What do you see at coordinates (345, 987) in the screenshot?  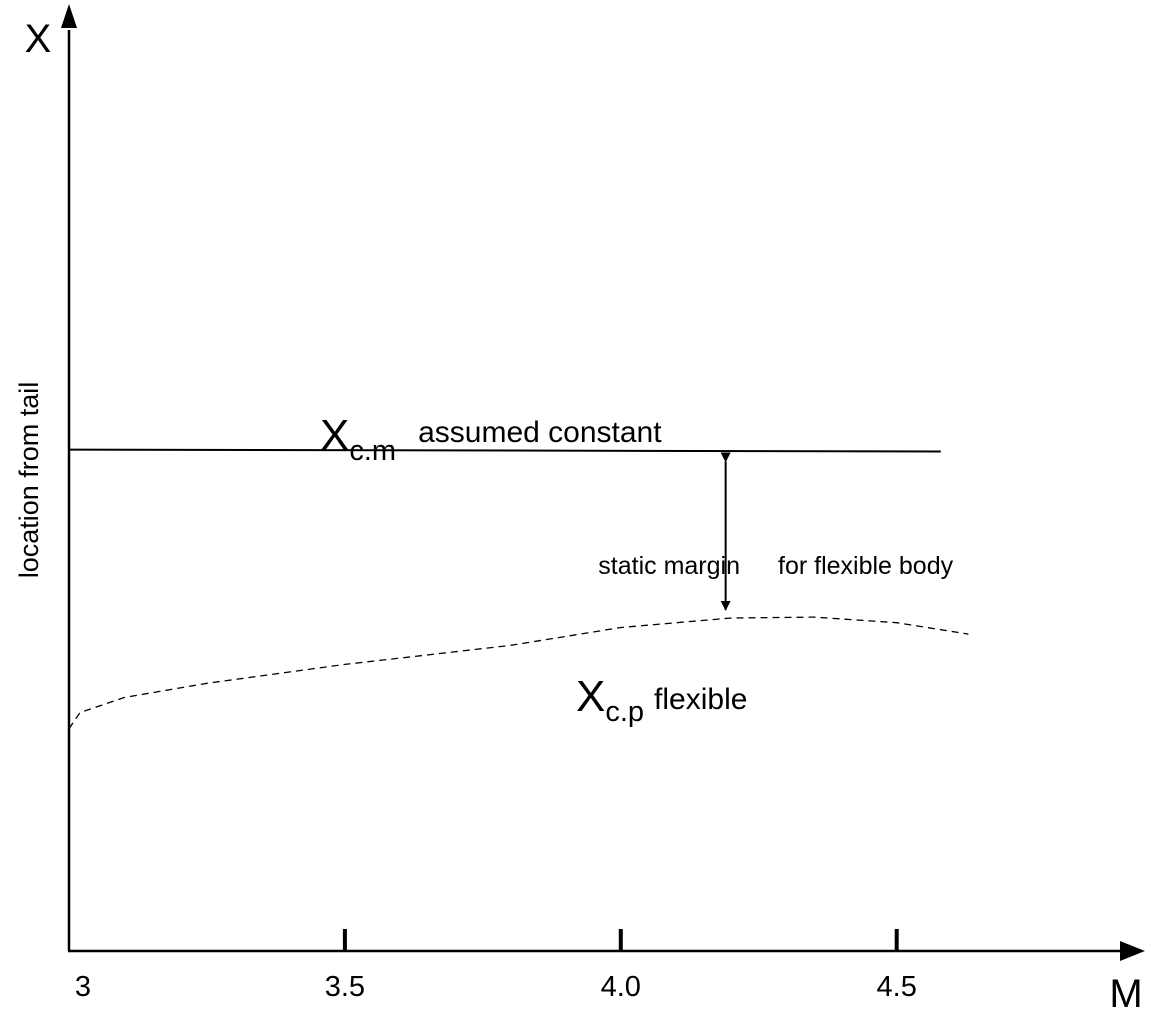 I see `x-tick-label: 3.5` at bounding box center [345, 987].